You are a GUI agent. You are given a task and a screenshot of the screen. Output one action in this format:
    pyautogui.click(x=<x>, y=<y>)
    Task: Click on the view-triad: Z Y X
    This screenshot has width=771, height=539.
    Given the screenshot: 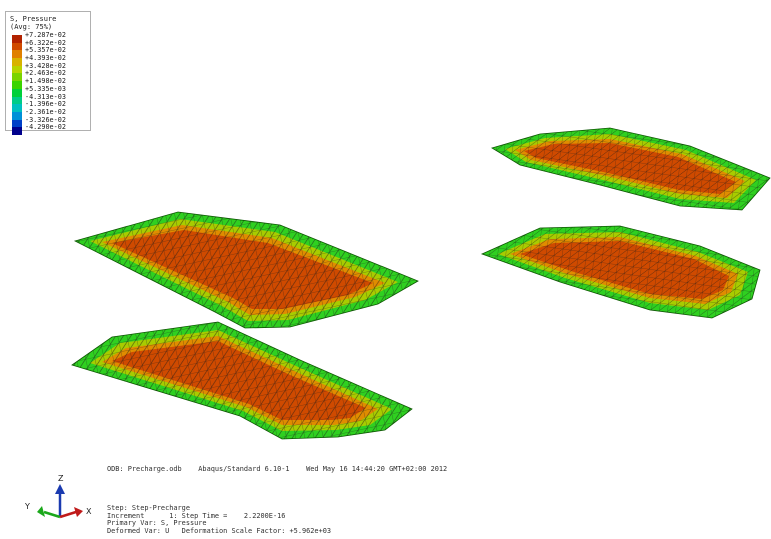 What is the action you would take?
    pyautogui.click(x=64, y=500)
    